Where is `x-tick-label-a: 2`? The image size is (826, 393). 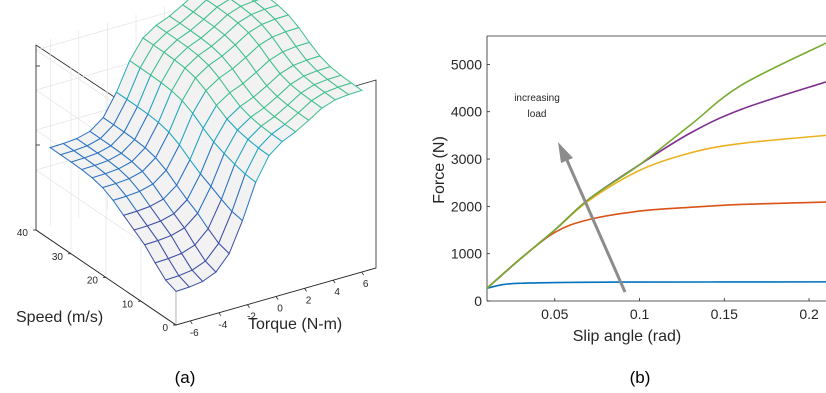 x-tick-label-a: 2 is located at coordinates (309, 300).